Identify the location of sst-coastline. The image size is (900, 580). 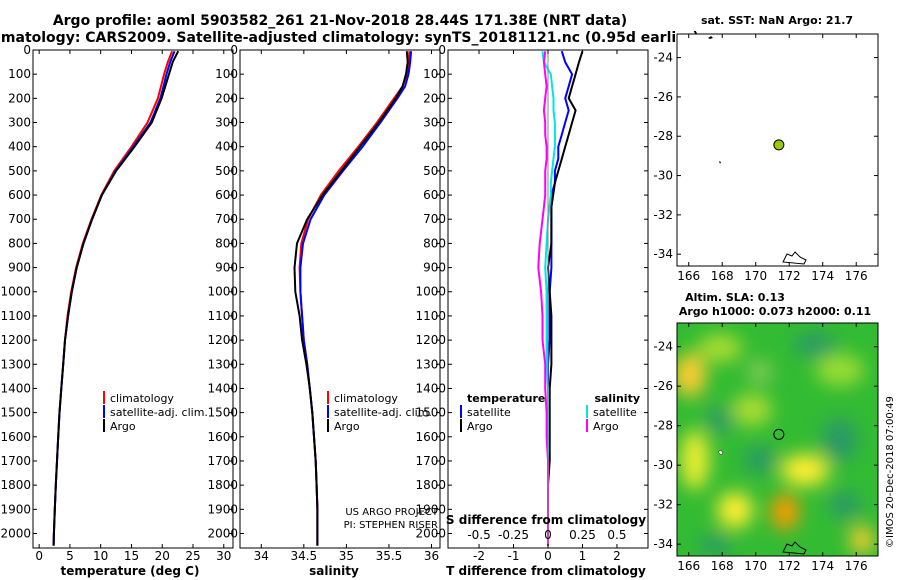
(757, 150).